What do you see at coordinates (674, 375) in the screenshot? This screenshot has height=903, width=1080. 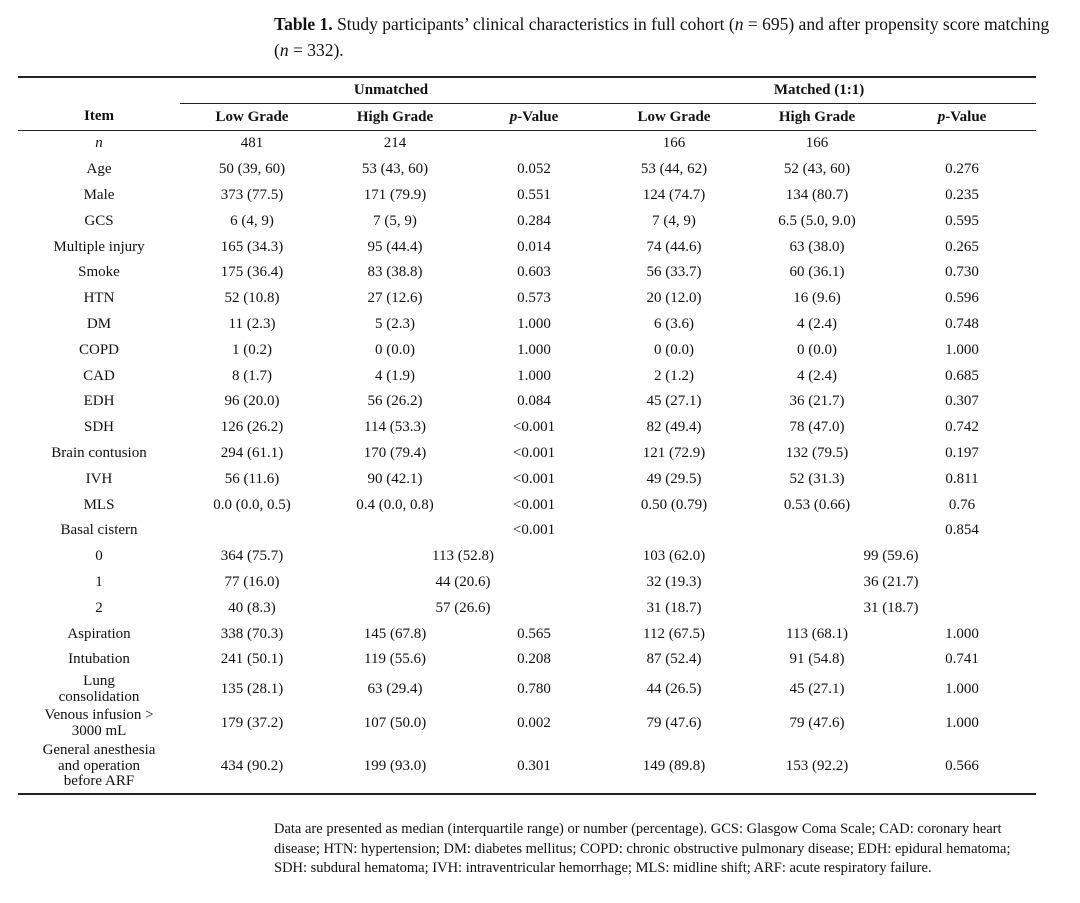 I see `table-cell: 2 (1.2)` at bounding box center [674, 375].